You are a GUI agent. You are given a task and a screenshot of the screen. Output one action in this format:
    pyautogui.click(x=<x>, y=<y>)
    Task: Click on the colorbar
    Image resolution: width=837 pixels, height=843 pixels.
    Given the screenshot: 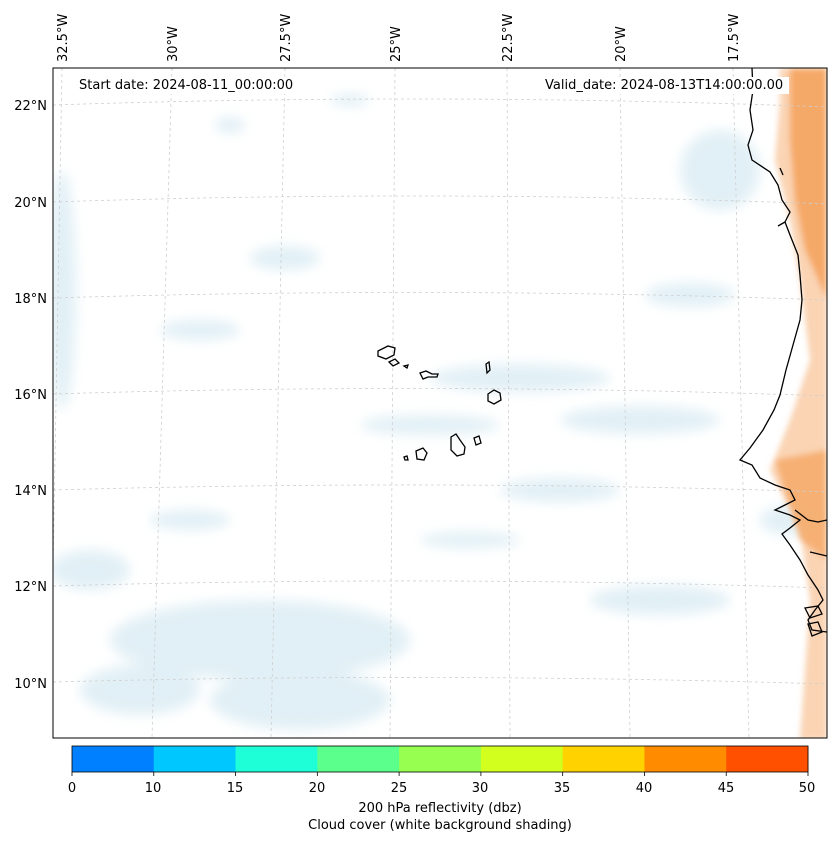 What is the action you would take?
    pyautogui.click(x=440, y=760)
    